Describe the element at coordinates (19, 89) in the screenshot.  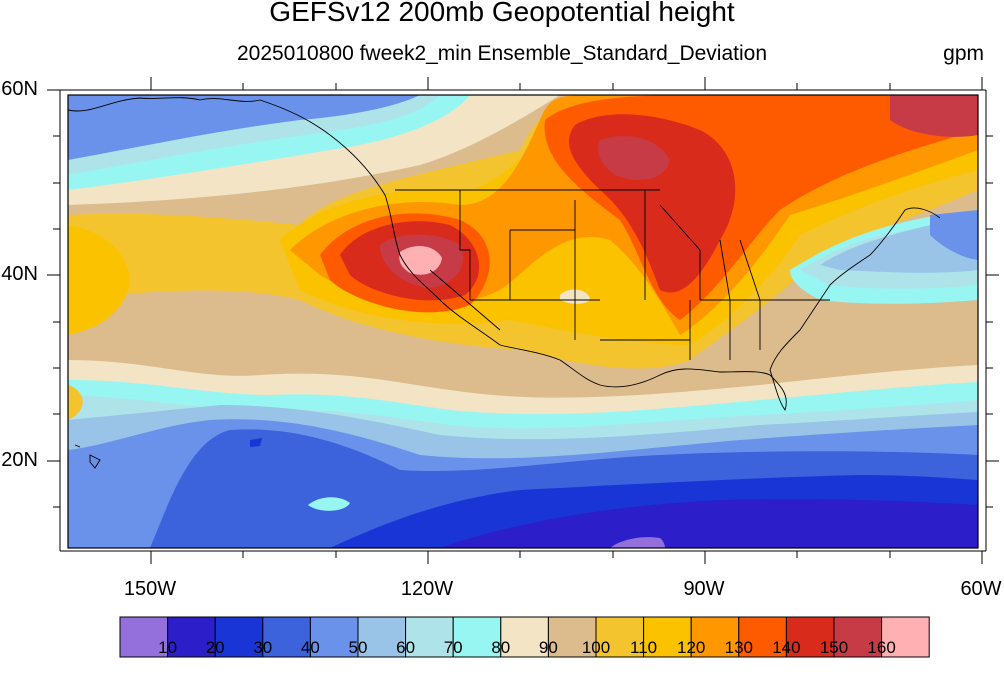
I see `lat-label-60n: 60N` at that location.